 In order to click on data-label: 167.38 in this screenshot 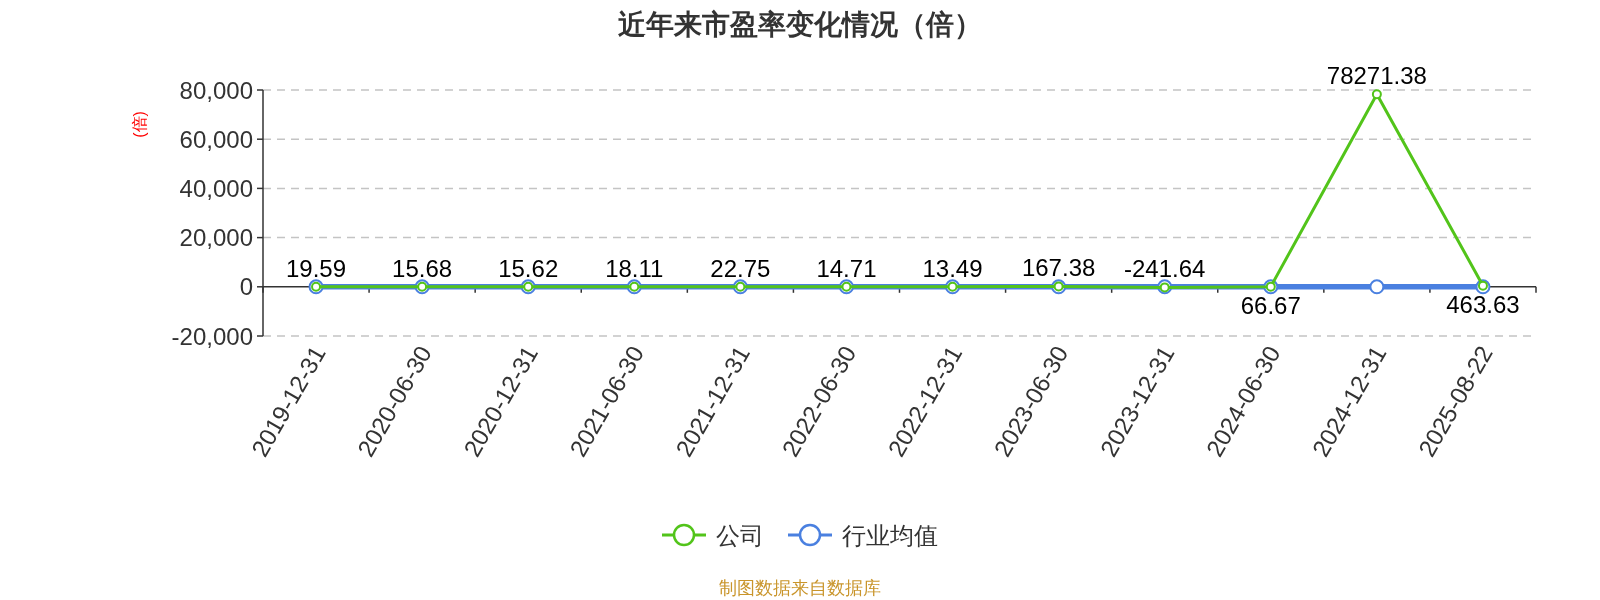, I will do `click(1058, 268)`.